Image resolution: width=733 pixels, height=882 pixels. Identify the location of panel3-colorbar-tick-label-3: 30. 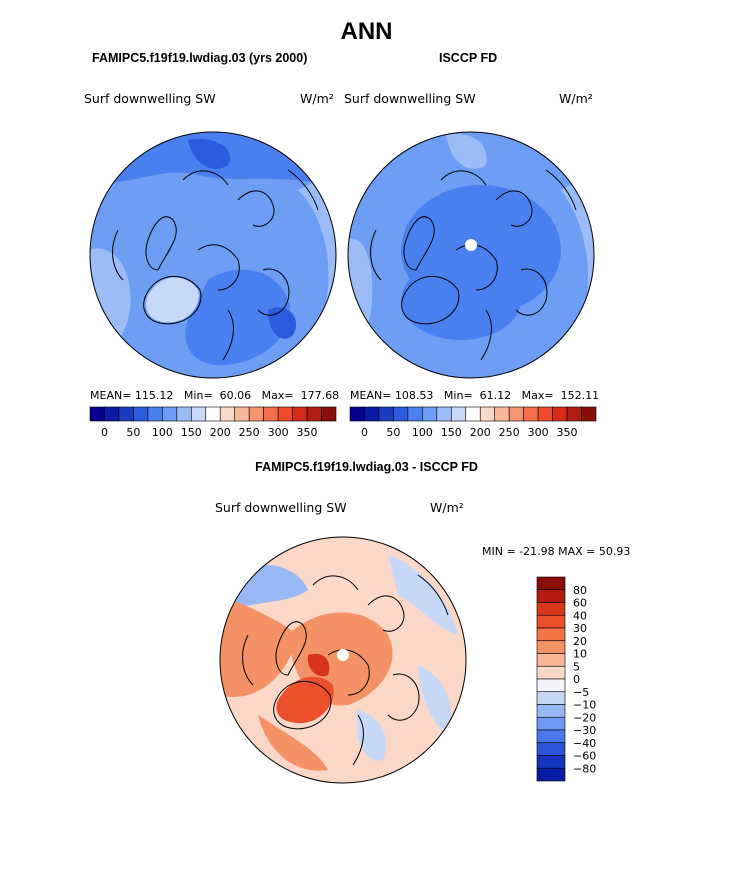
(580, 628).